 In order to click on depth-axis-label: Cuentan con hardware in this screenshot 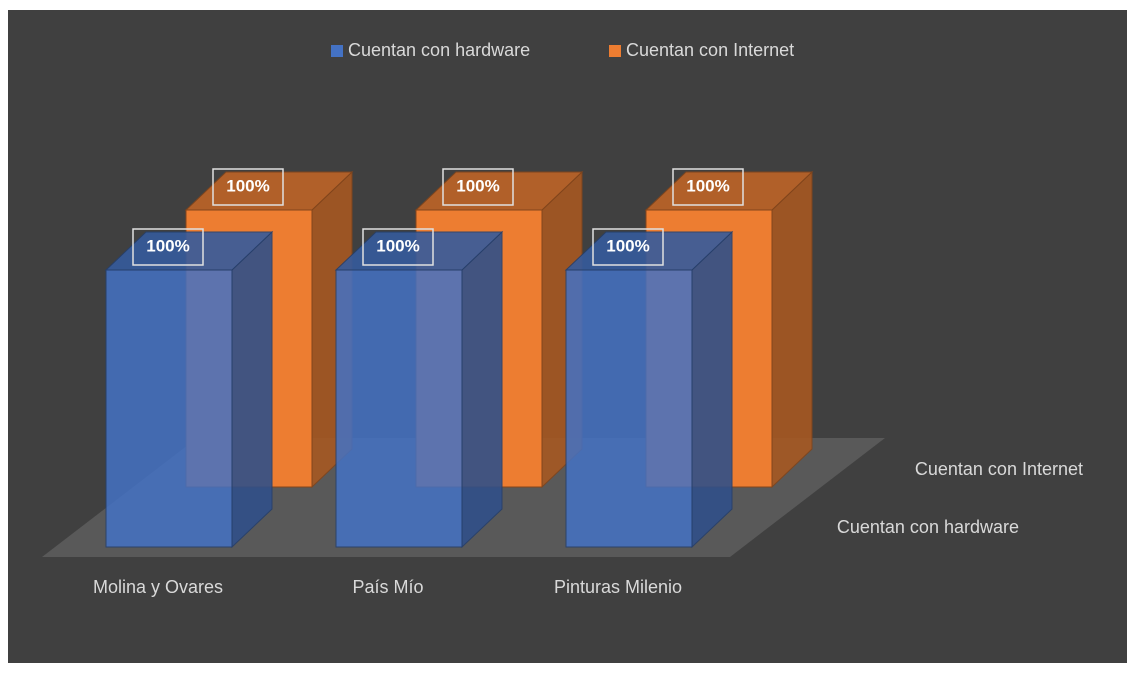, I will do `click(928, 527)`.